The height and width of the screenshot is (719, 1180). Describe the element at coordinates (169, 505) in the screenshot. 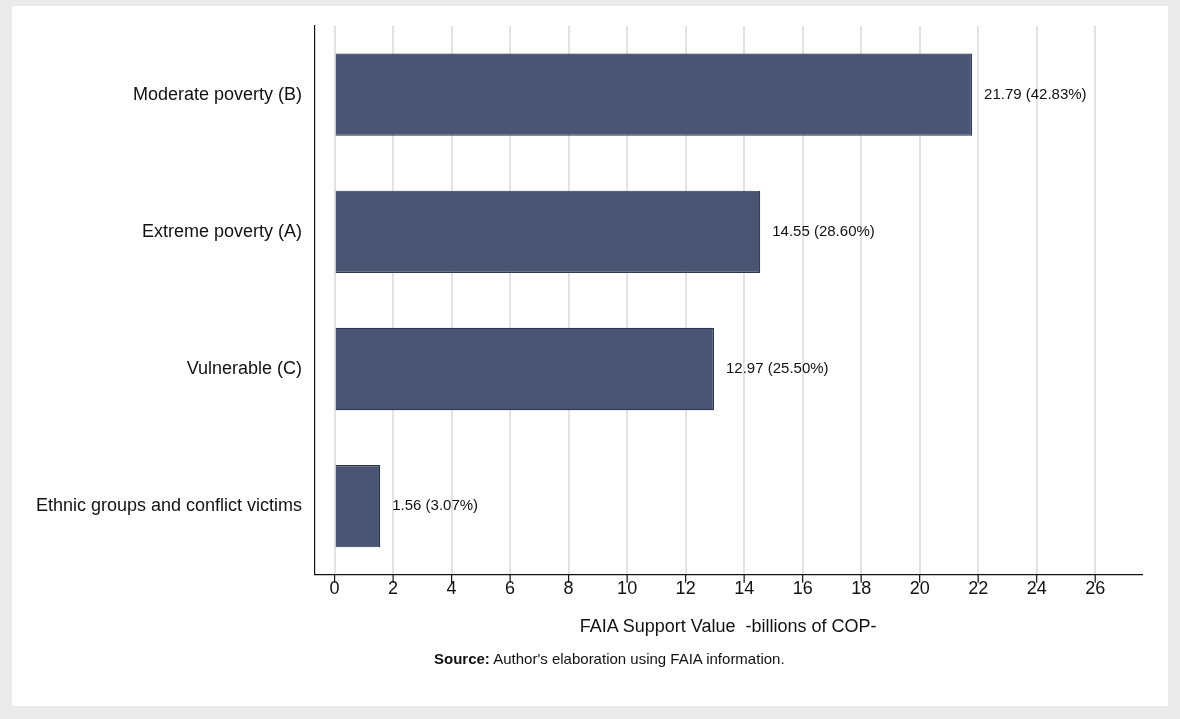

I see `y-tick-label: Ethnic groups and conflict victims` at that location.